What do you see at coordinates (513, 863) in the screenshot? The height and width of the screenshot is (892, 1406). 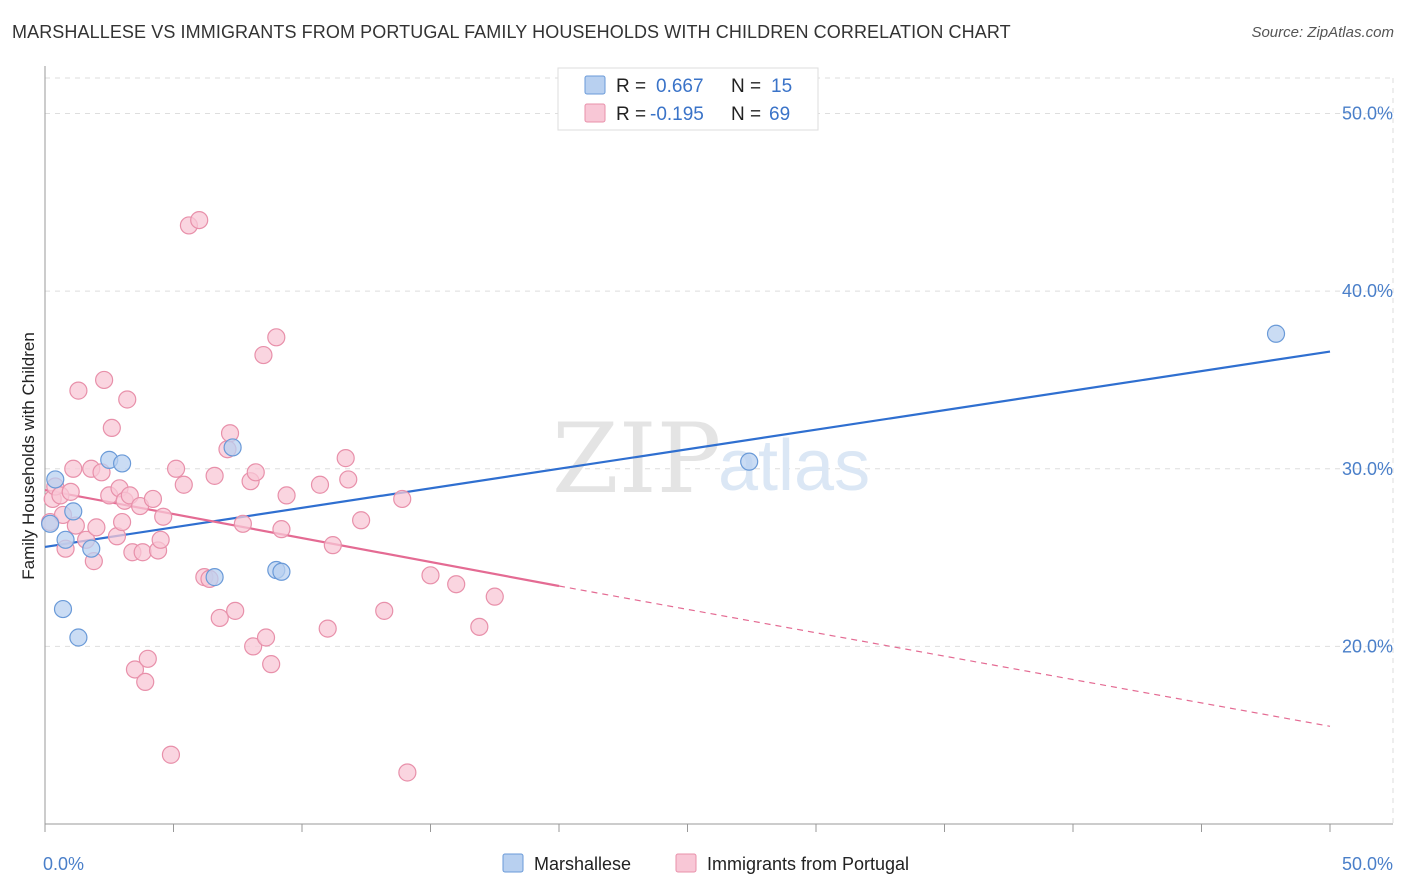 I see `series-legend-swatch-marshallese` at bounding box center [513, 863].